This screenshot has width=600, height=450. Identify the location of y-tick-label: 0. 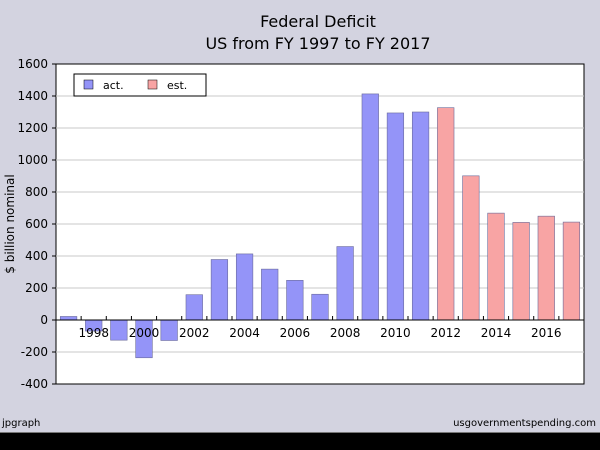
(44, 320).